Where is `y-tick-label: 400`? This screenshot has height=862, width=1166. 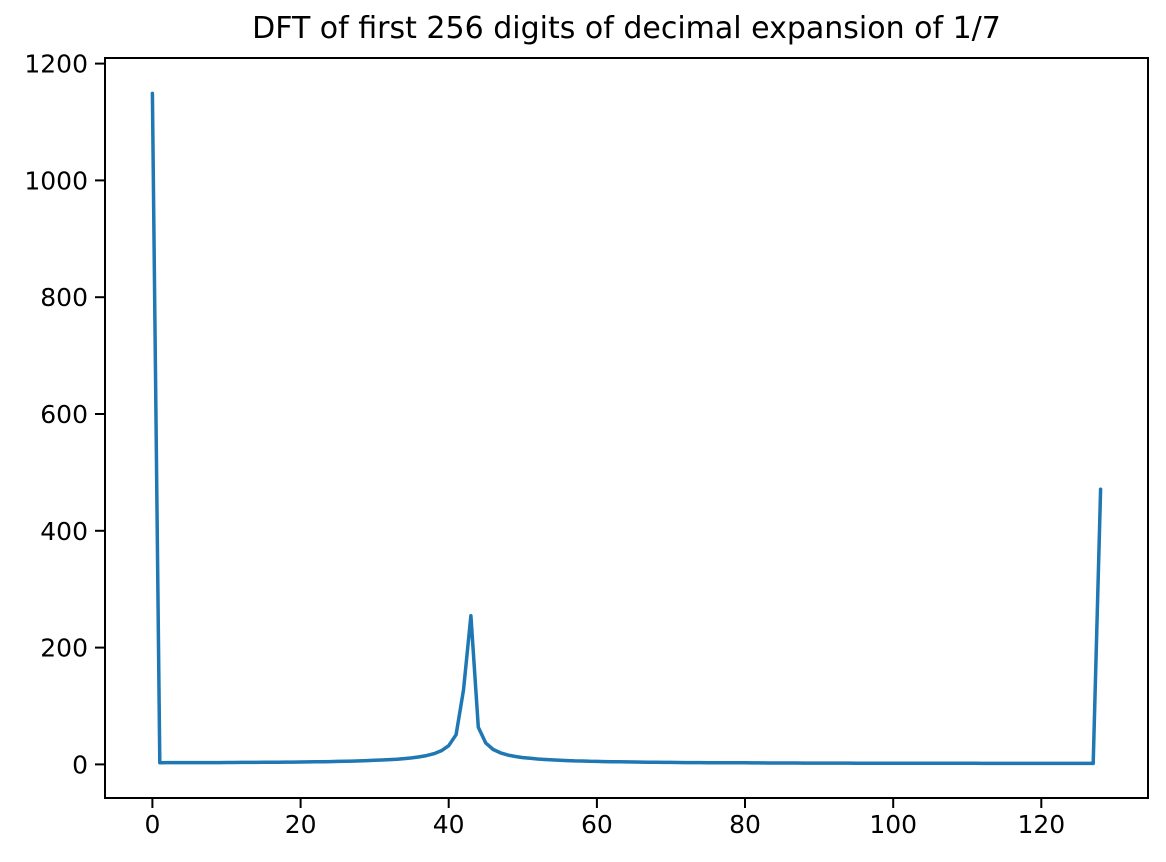
y-tick-label: 400 is located at coordinates (64, 531).